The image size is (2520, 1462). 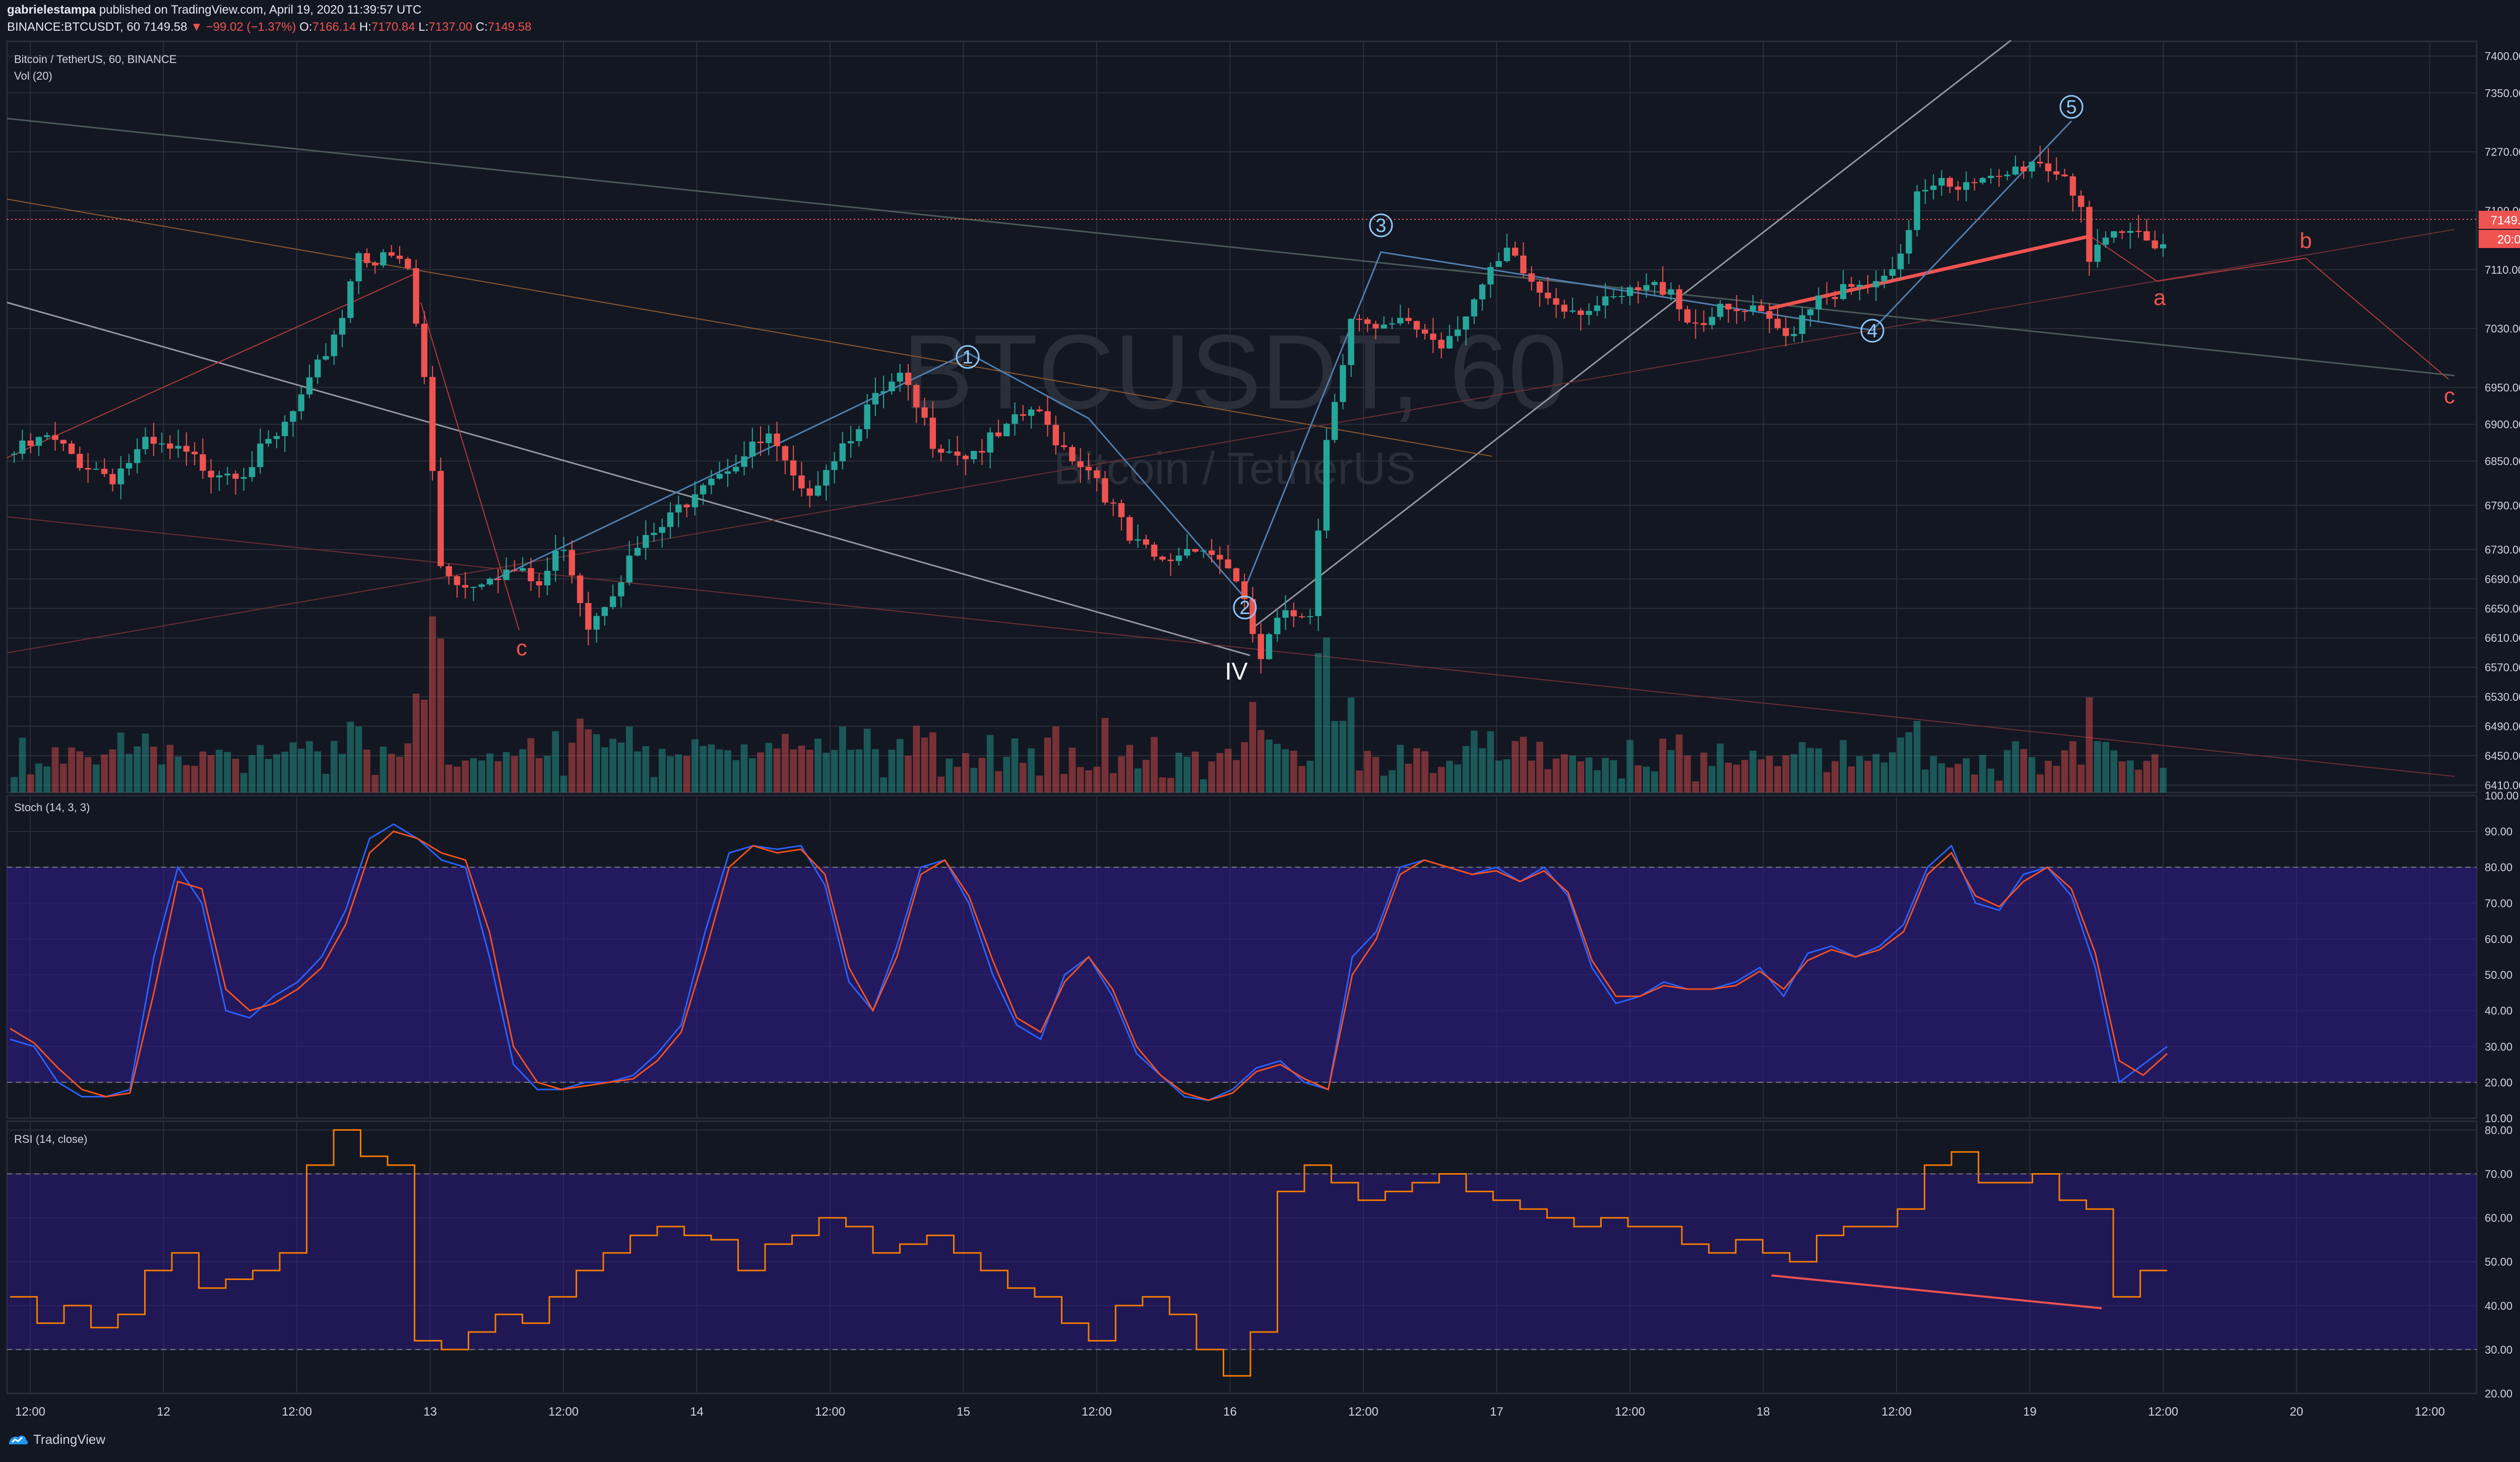 I want to click on rsi-divergence-line, so click(x=1937, y=1291).